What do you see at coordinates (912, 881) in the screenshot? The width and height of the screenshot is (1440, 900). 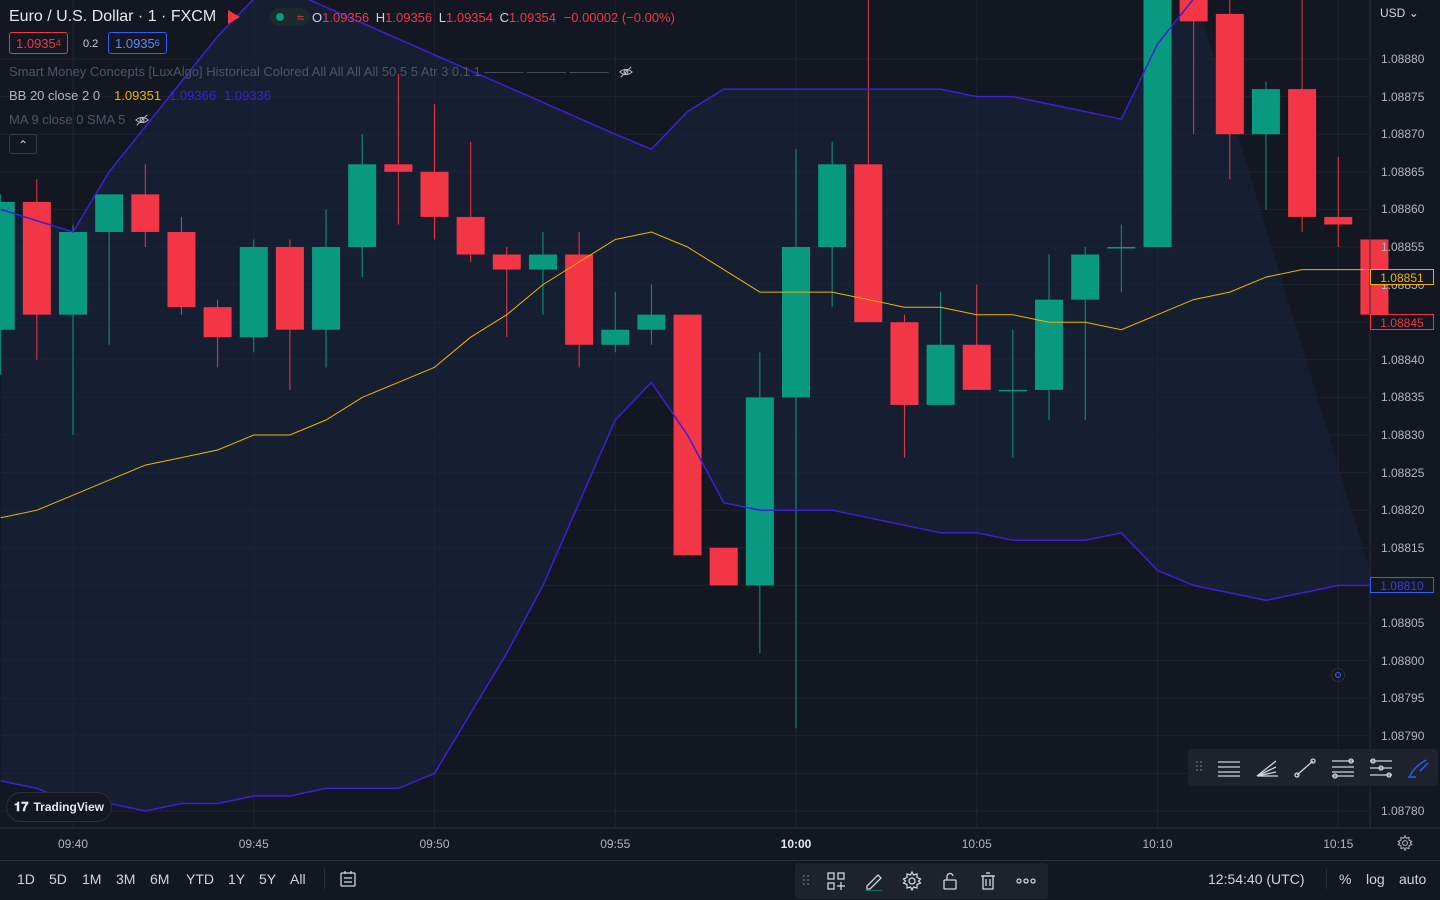 I see `settings-gear-icon` at bounding box center [912, 881].